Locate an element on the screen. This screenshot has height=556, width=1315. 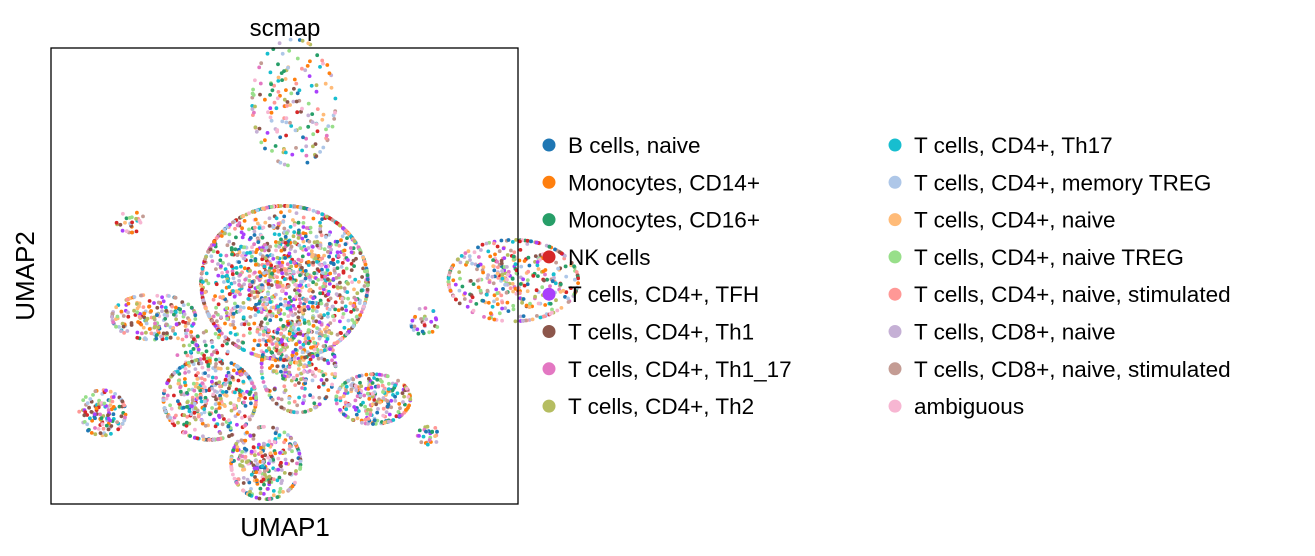
legend-label: T cells, CD8+, naive, stimulated is located at coordinates (1072, 369).